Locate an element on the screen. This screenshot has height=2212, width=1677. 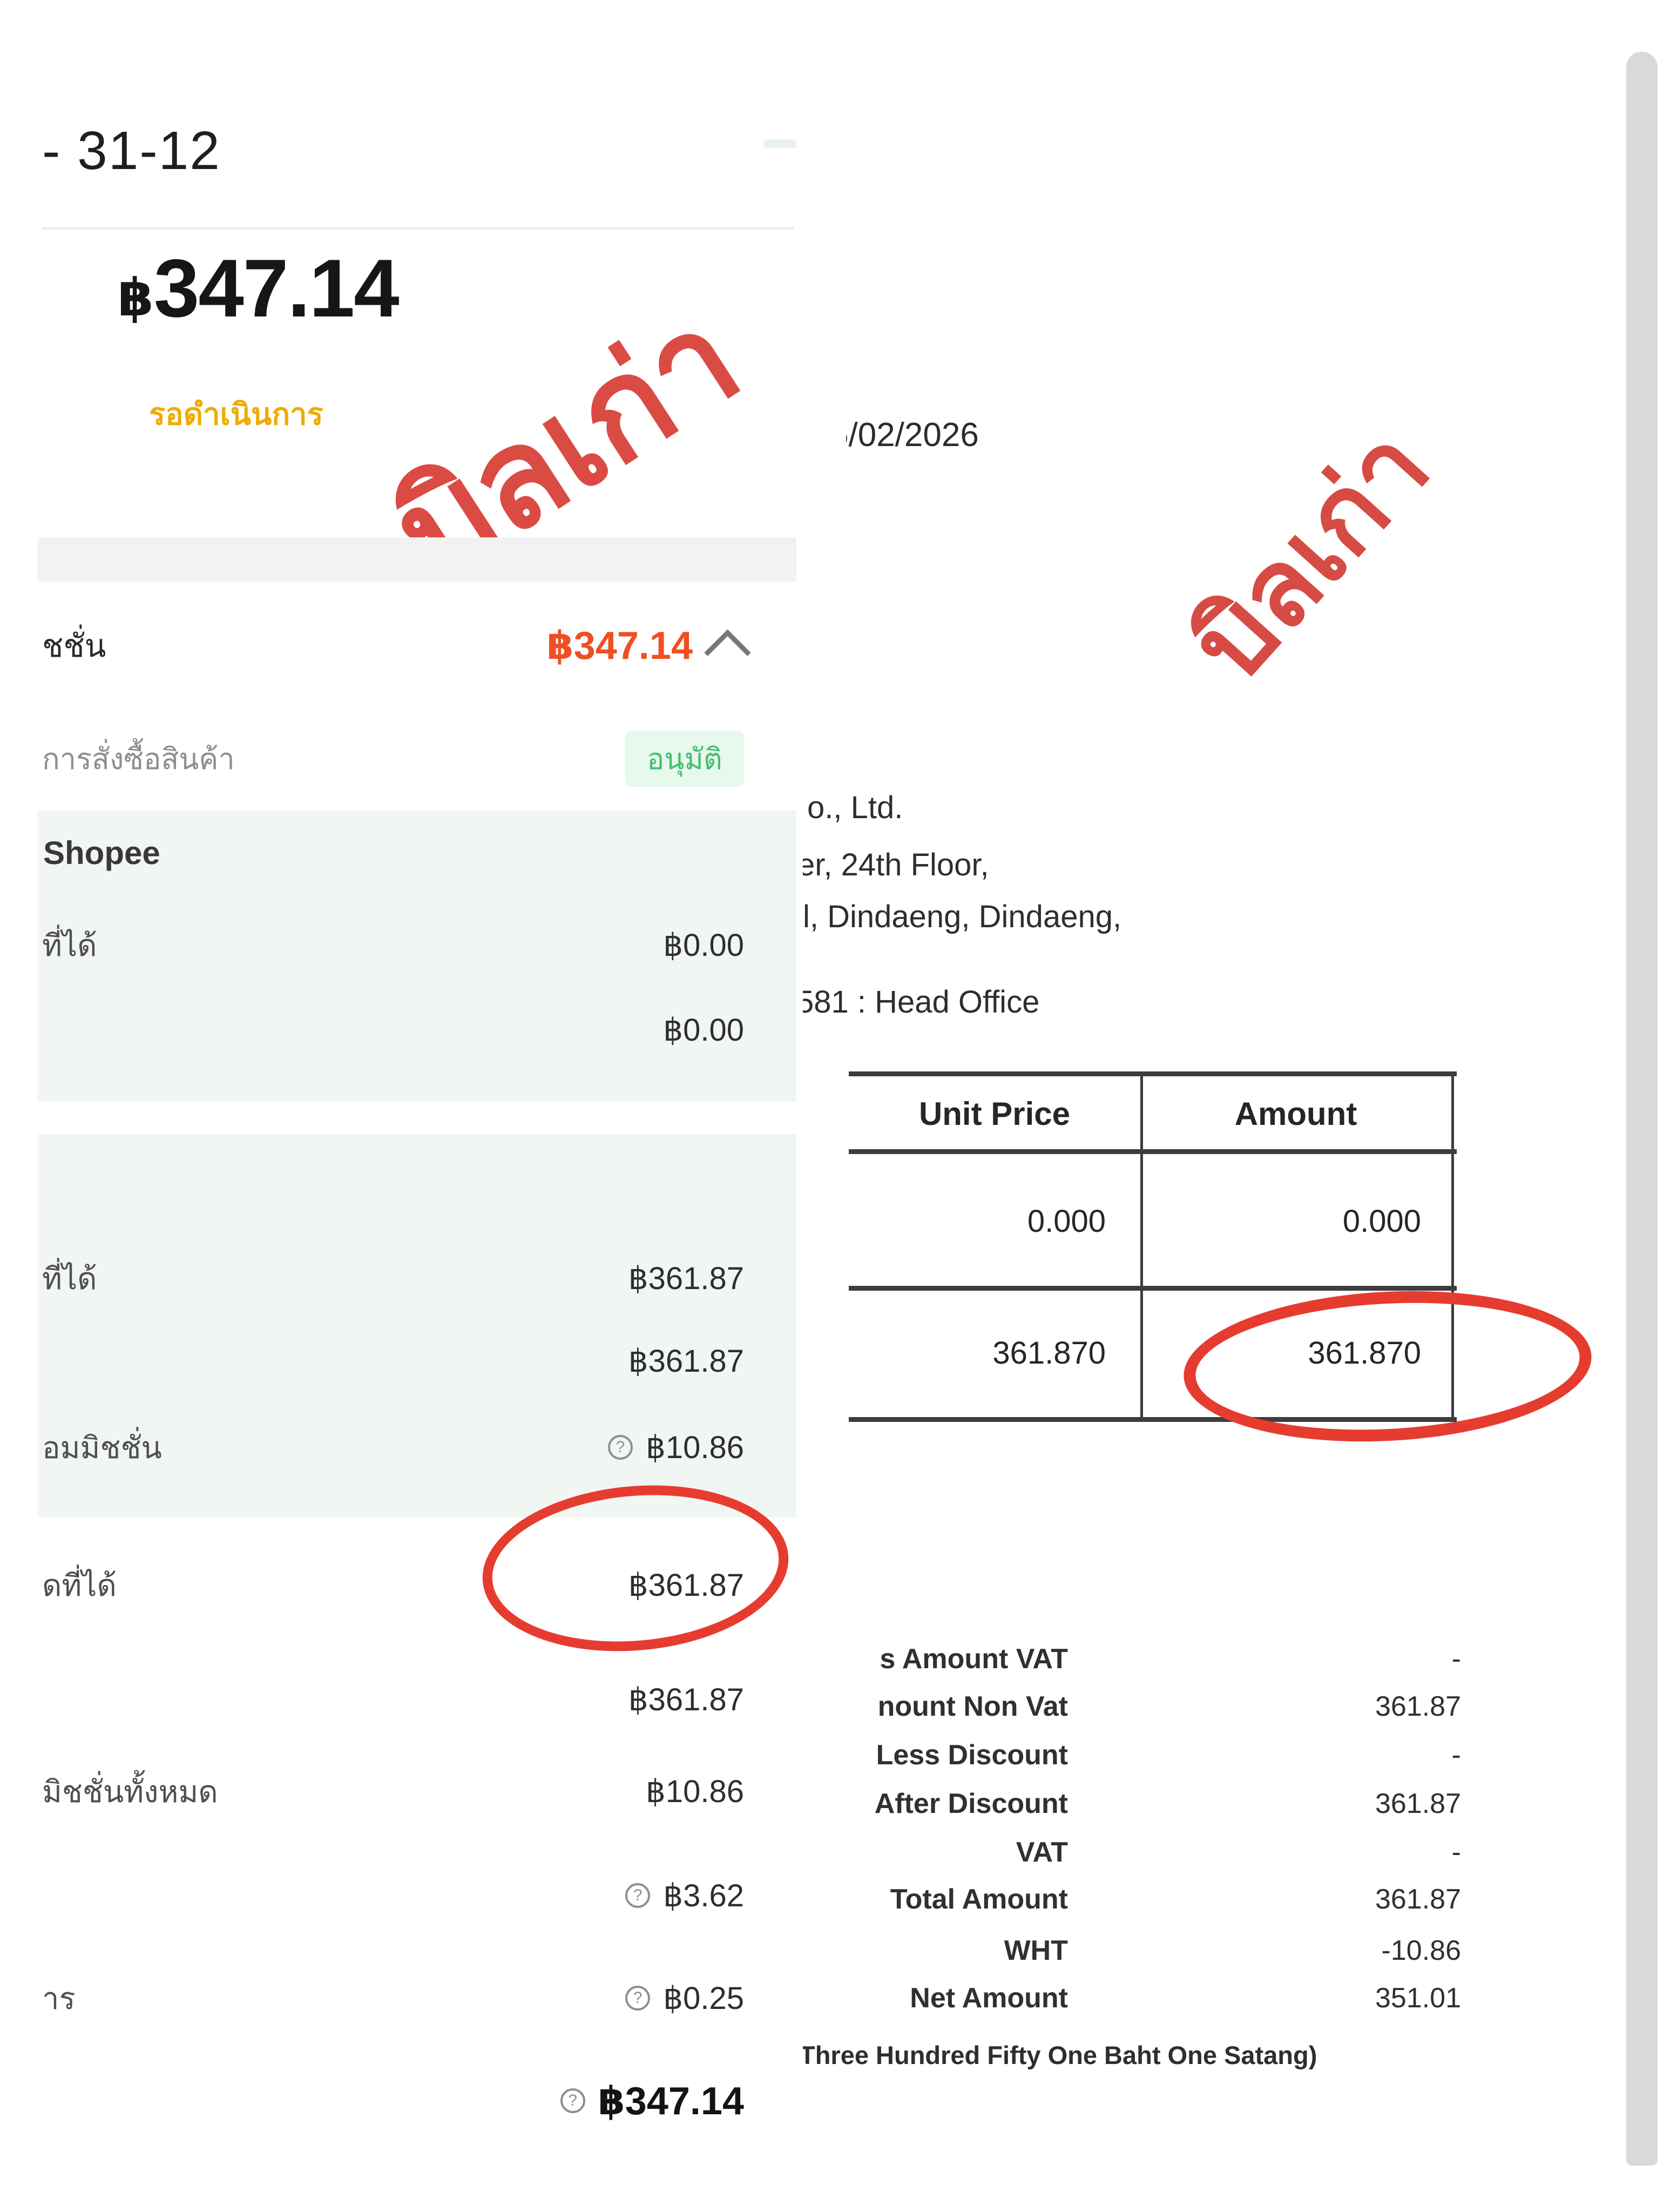
fee-row: ฿3.62 is located at coordinates (393, 1895).